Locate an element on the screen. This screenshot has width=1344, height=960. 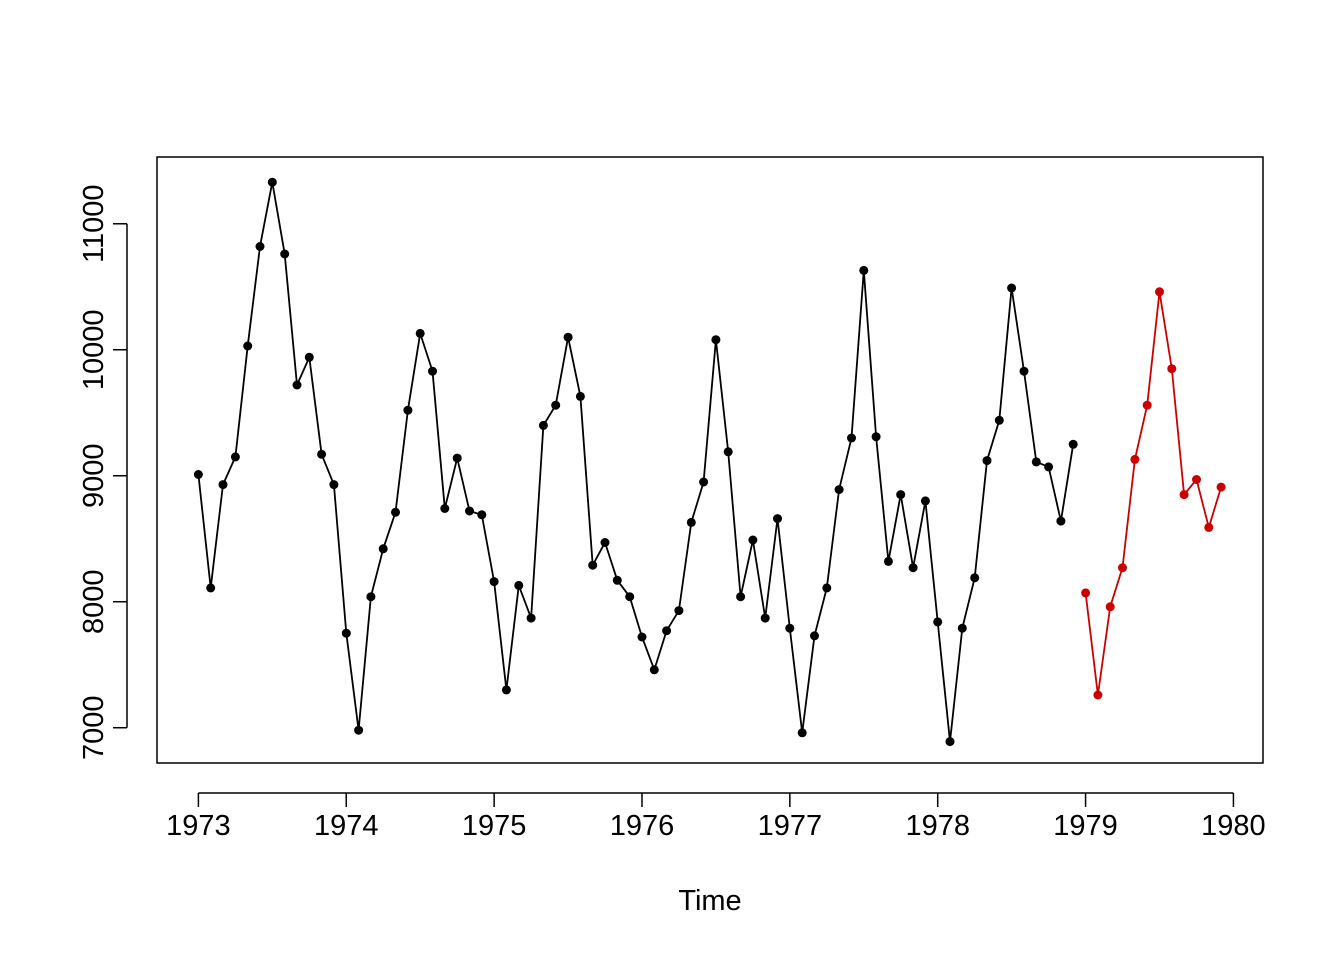
y-tick-label: 10000 is located at coordinates (94, 349).